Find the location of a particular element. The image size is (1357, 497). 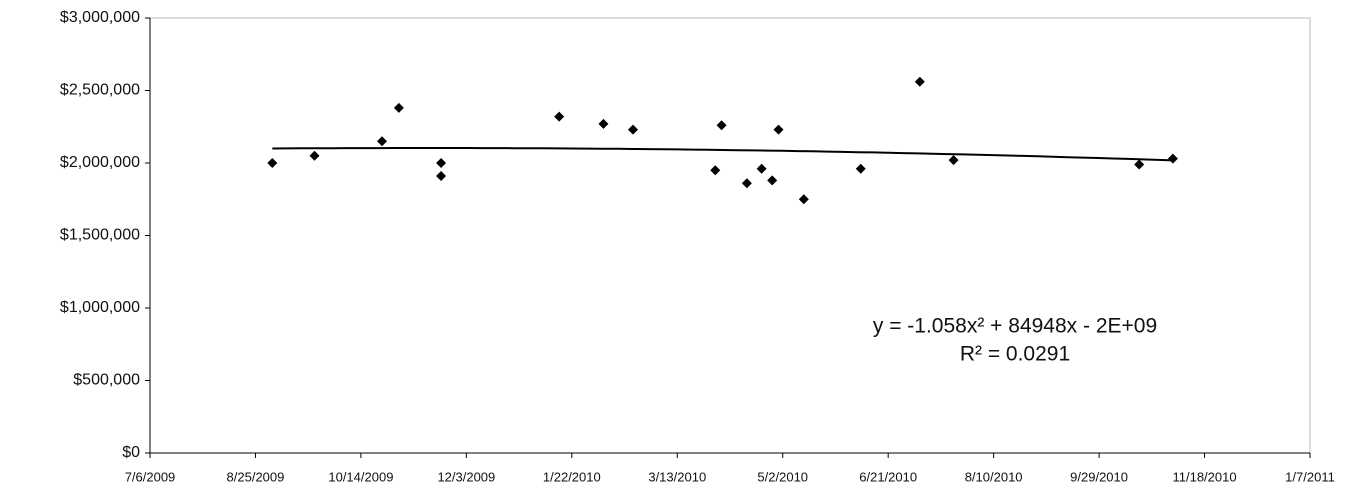

x-tick-label: 1/7/2011 is located at coordinates (1310, 476).